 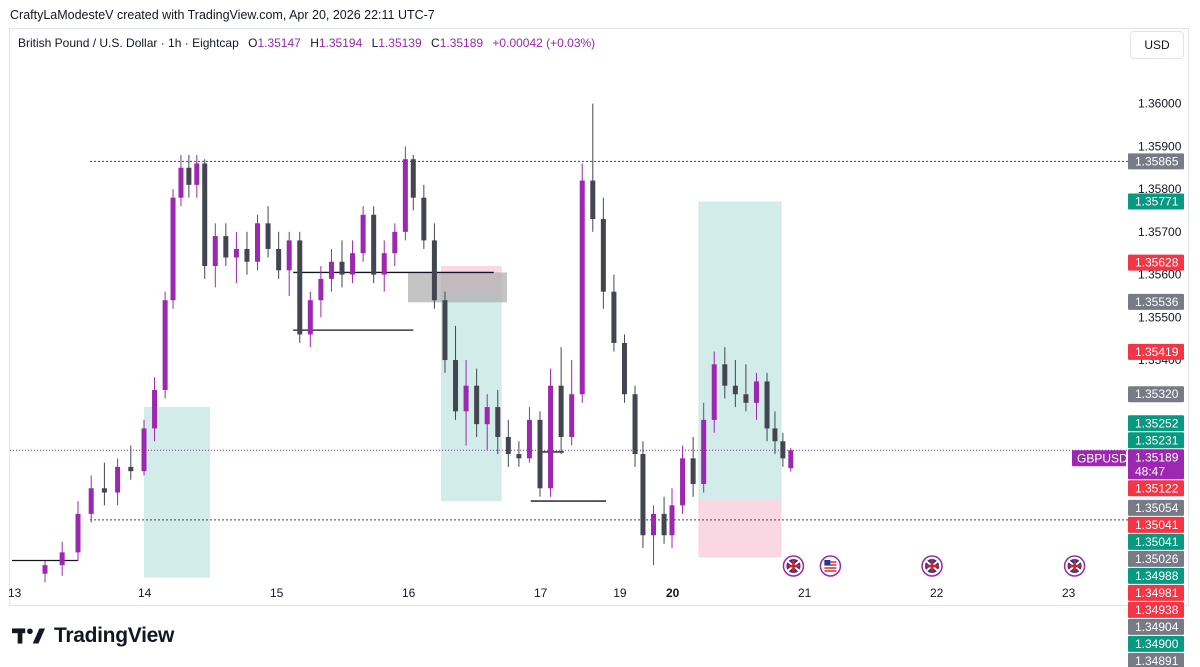 I want to click on currency-button: USD, so click(x=1157, y=45).